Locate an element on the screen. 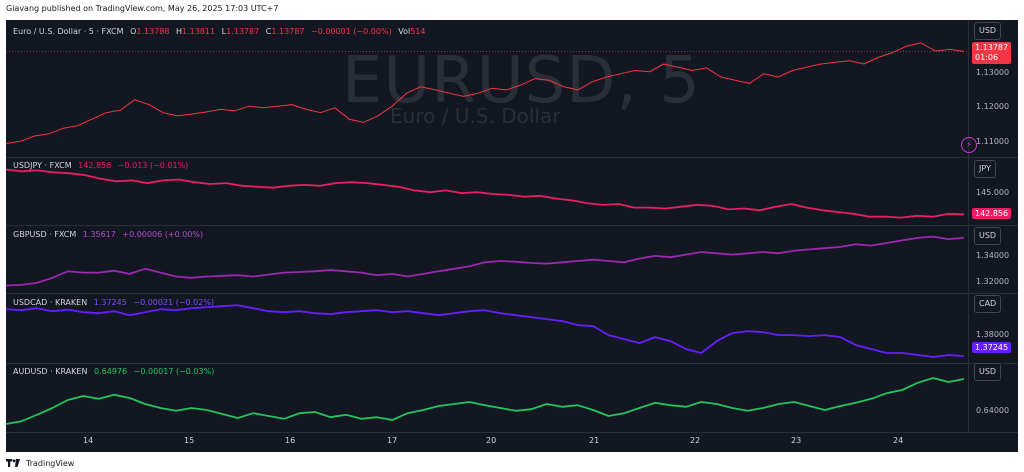 The width and height of the screenshot is (1024, 472). eurusd-low: L1.13787 is located at coordinates (240, 31).